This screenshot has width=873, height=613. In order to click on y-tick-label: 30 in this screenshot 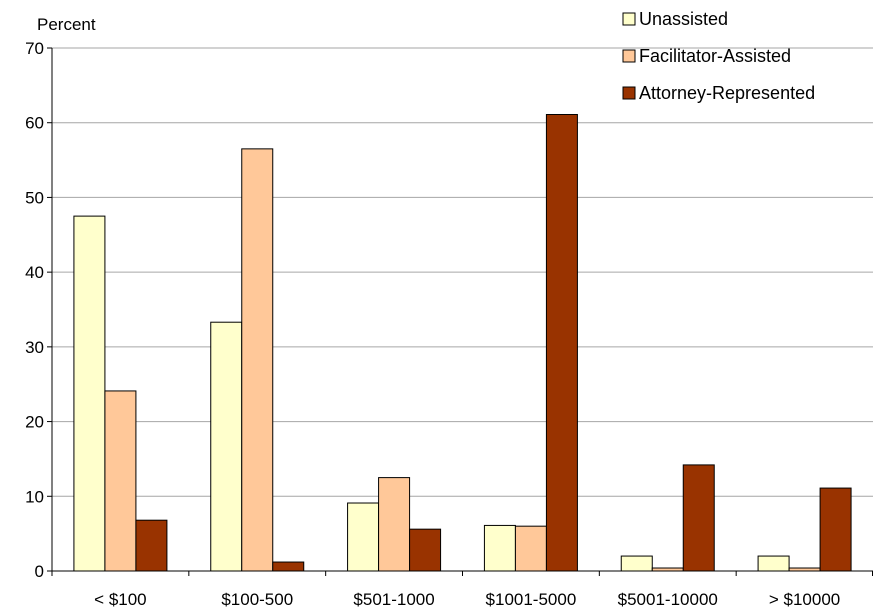, I will do `click(34, 347)`.